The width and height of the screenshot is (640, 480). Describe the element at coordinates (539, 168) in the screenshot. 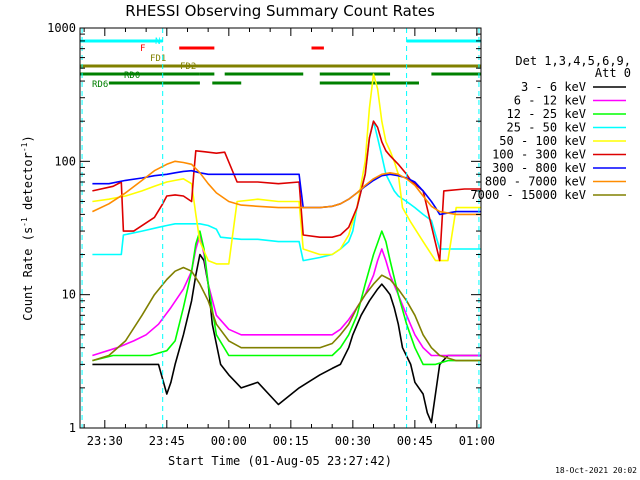

I see `legend-label-300-800-kev: 300 - 800 keV` at that location.